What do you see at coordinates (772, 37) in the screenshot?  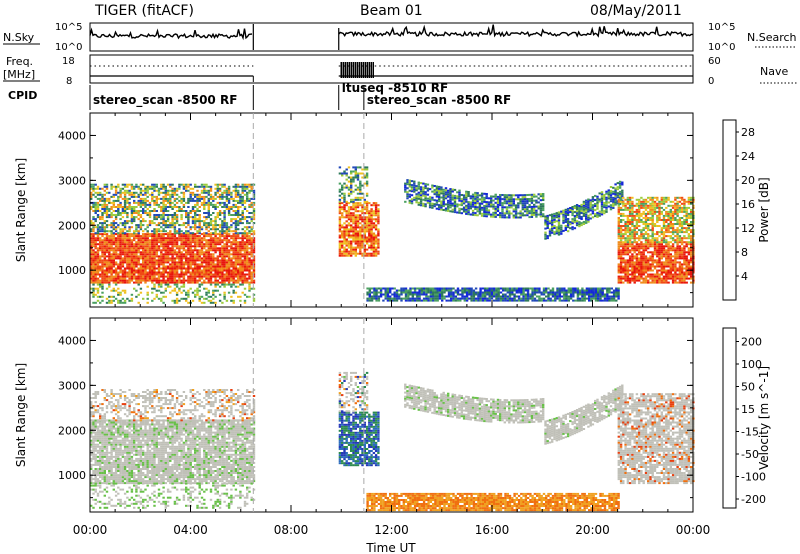 I see `nsearch-label: N.Search` at bounding box center [772, 37].